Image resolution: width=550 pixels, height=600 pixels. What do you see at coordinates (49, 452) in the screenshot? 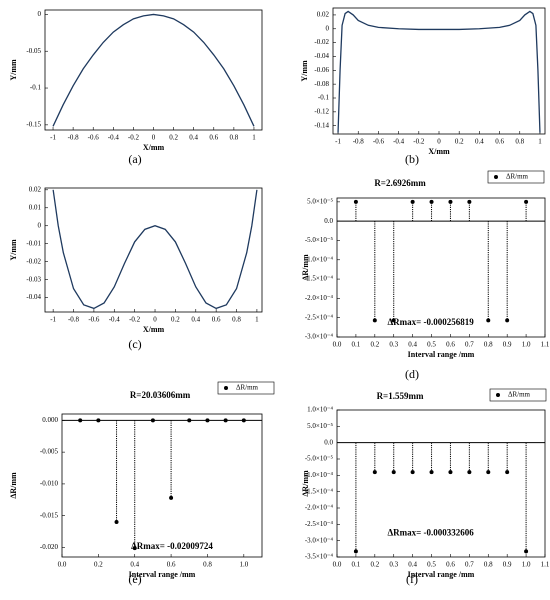
I see `y-tick-label: -0.005` at bounding box center [49, 452].